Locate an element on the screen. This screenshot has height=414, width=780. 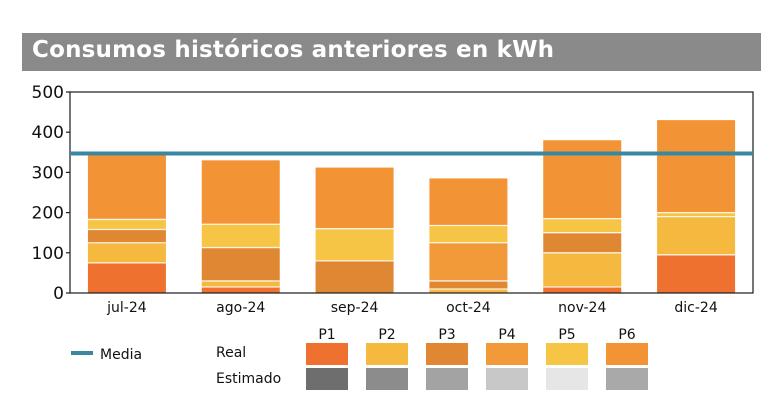
bar-sep-24-P3 is located at coordinates (354, 276).